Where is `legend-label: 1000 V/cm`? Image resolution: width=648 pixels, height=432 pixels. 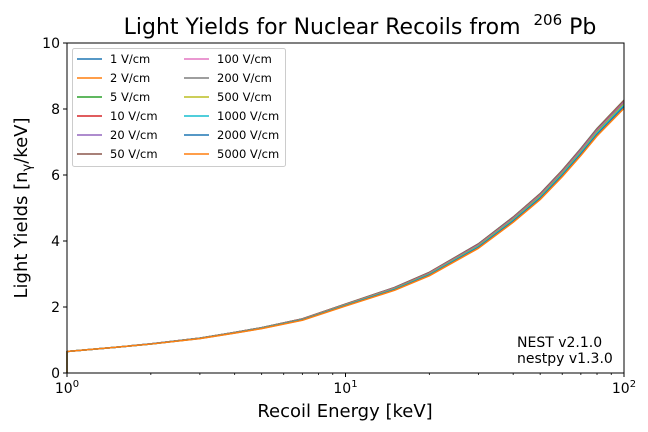
legend-label: 1000 V/cm is located at coordinates (248, 116).